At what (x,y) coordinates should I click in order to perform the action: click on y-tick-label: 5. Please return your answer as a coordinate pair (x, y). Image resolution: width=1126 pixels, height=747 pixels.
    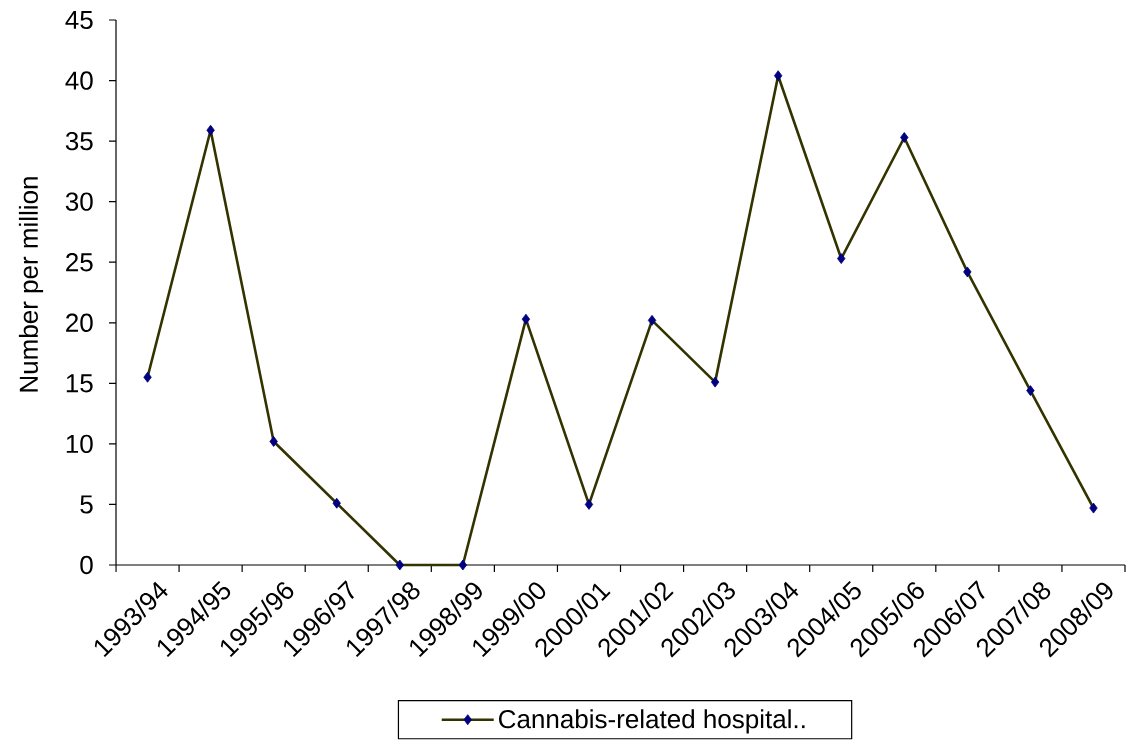
    Looking at the image, I should click on (86, 504).